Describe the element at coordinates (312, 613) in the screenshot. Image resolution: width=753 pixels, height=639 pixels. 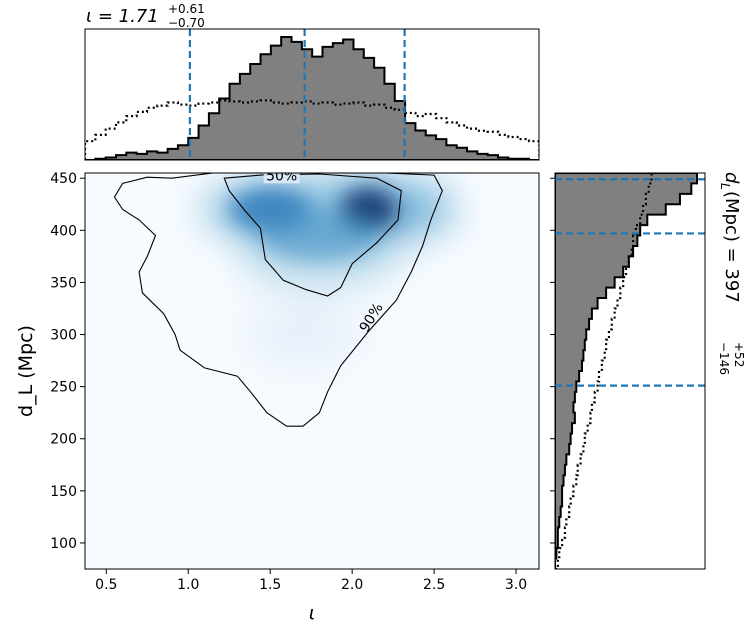
I see `x-axis-label: ι` at that location.